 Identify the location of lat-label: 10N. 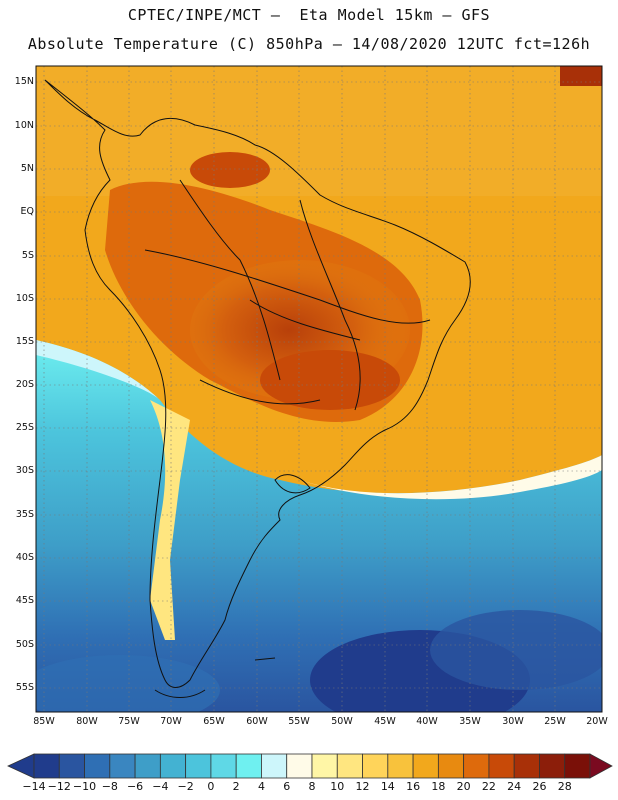
(24, 125).